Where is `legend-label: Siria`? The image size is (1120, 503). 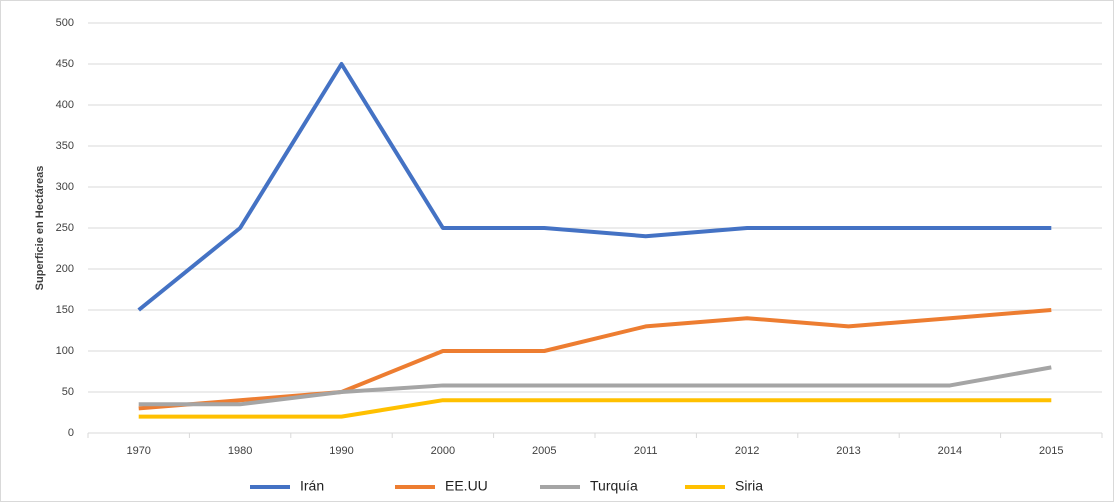
legend-label: Siria is located at coordinates (749, 486).